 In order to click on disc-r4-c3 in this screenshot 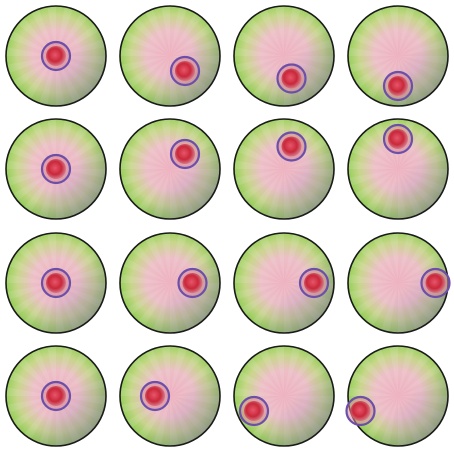, I will do `click(284, 396)`.